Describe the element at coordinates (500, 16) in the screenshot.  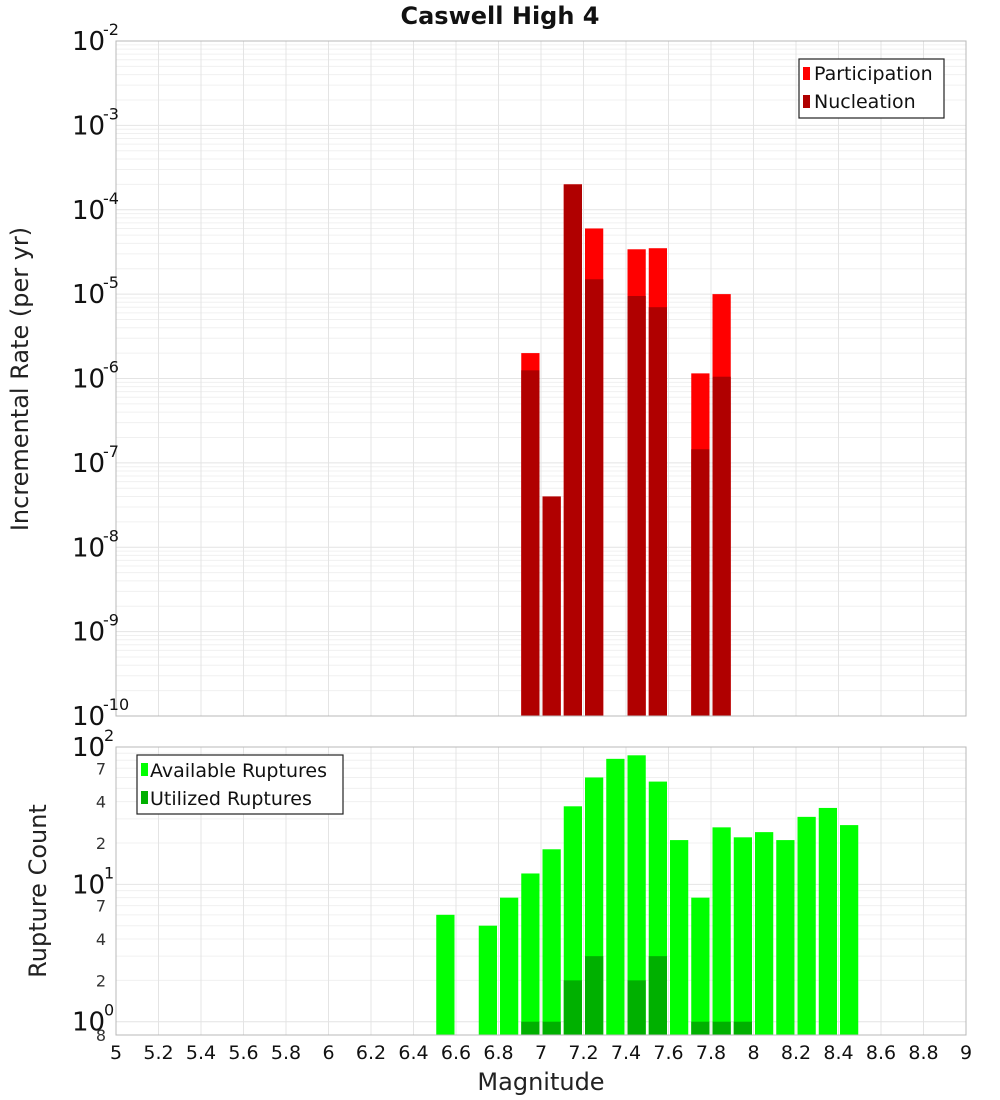
I see `chart-title: Caswell High 4` at that location.